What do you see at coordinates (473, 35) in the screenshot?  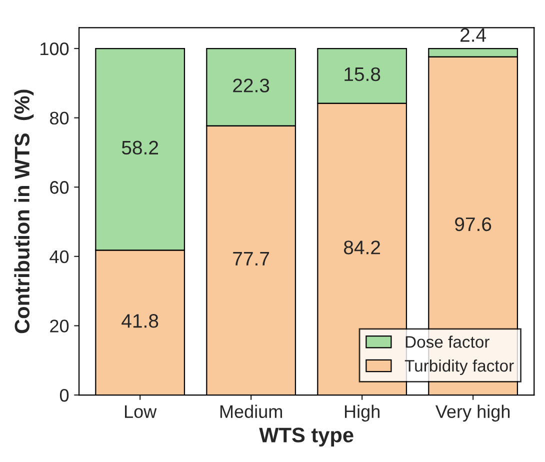 I see `data-label: 2.4` at bounding box center [473, 35].